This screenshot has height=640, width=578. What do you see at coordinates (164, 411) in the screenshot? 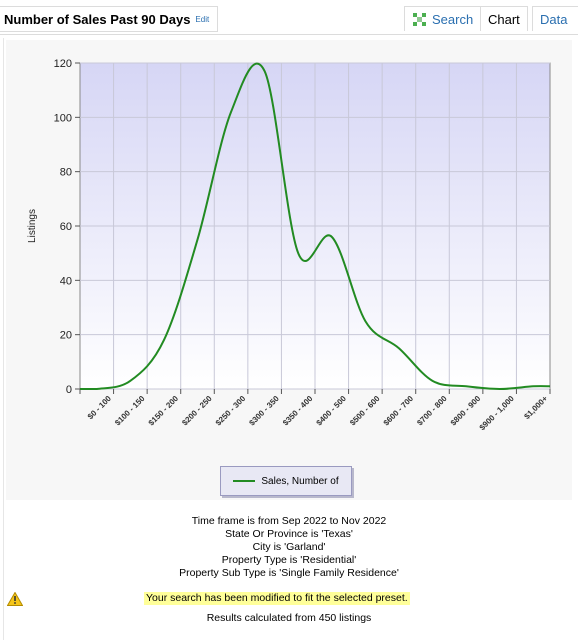
I see `x-tick-label: $150 - 200` at bounding box center [164, 411].